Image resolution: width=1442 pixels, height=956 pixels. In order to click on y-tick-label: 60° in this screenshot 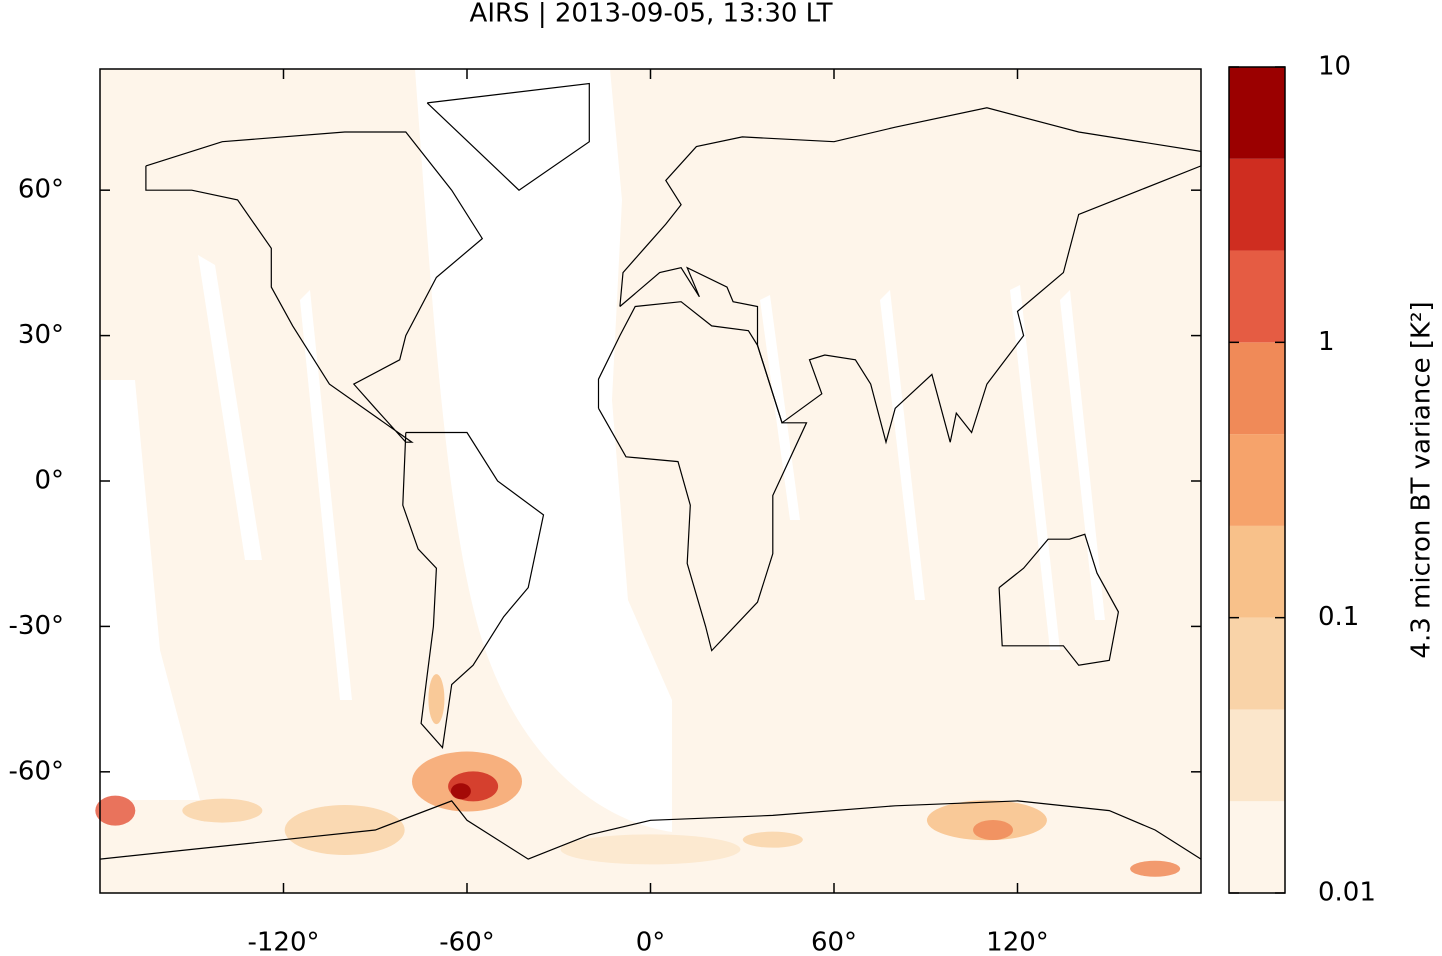, I will do `click(41, 190)`.